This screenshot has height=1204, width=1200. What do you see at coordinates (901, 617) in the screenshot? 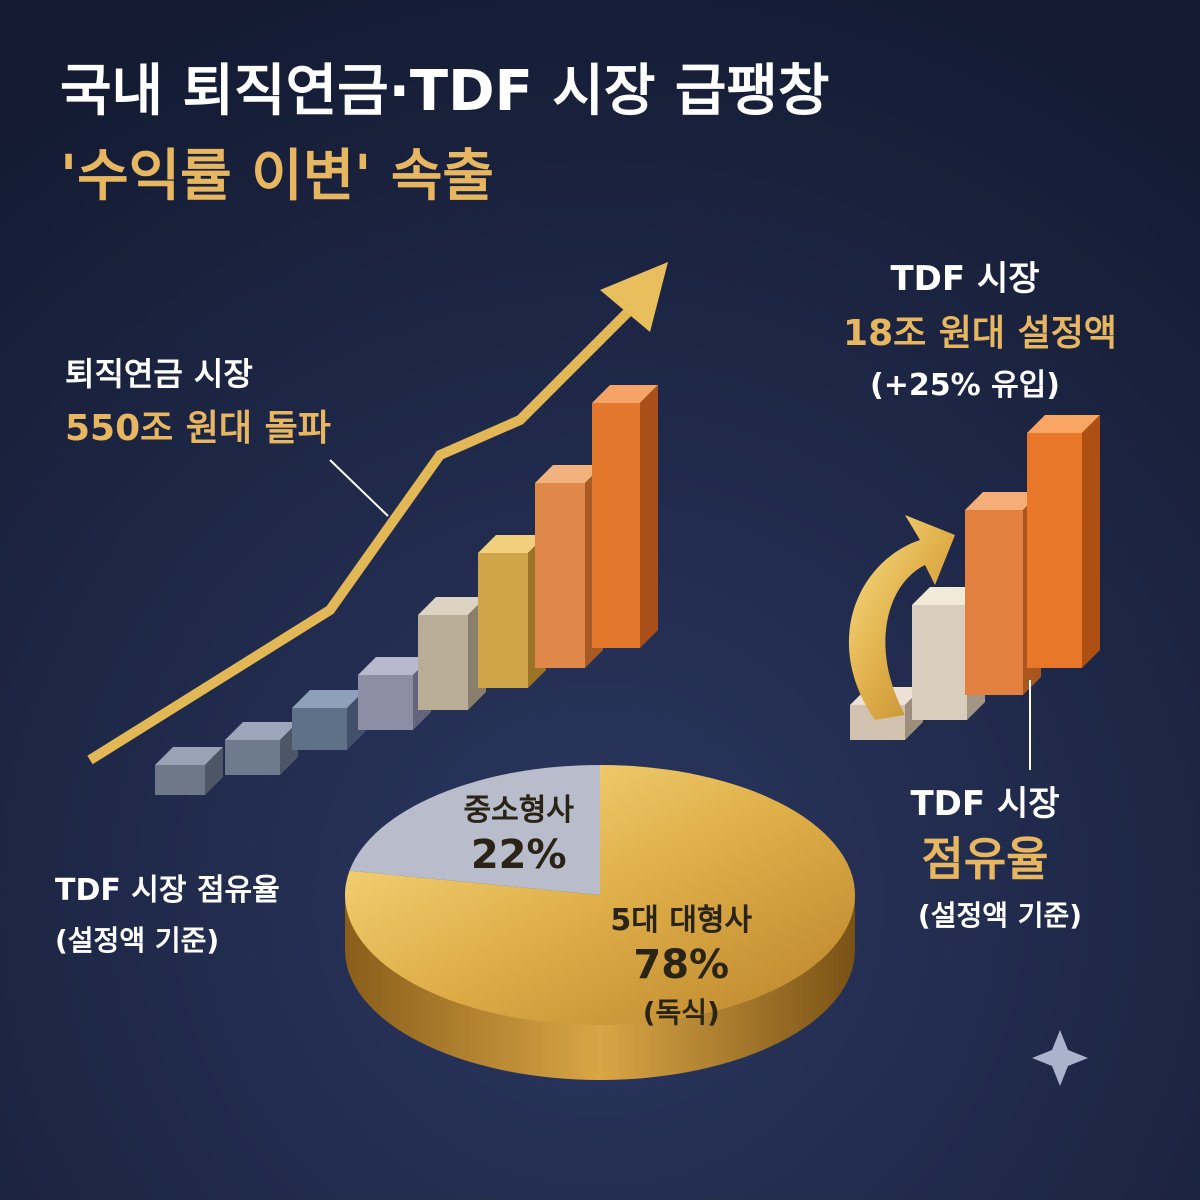
I see `curved-arrow` at bounding box center [901, 617].